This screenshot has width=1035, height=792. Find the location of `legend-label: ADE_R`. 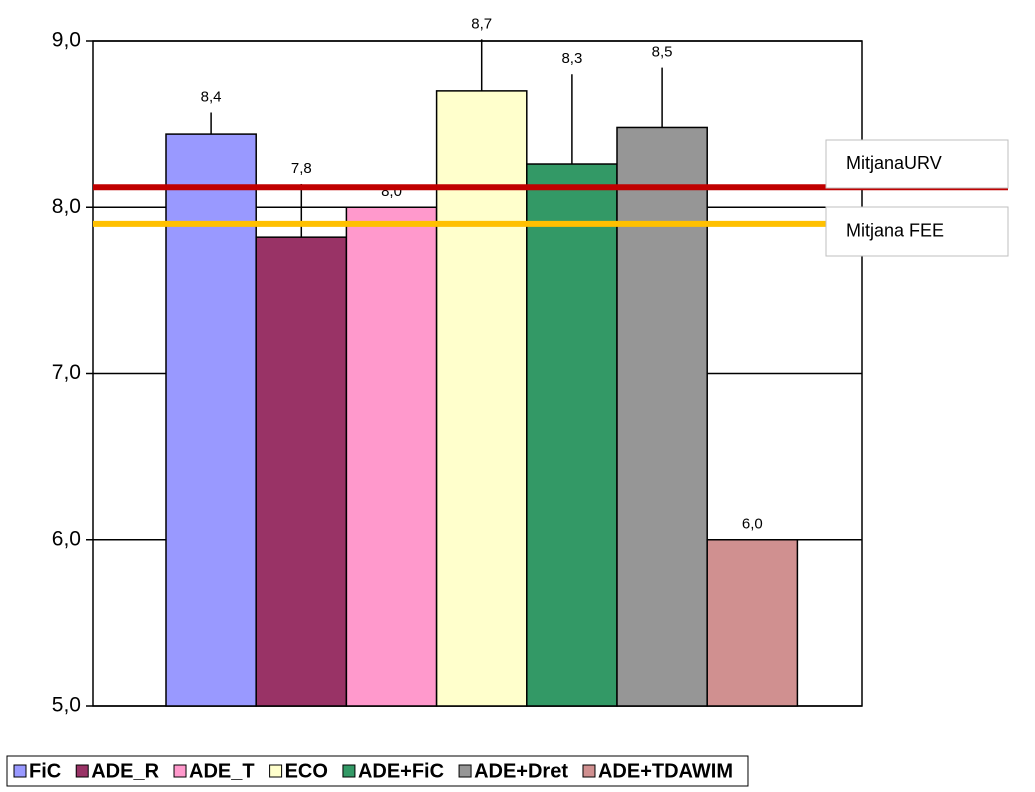

legend-label: ADE_R is located at coordinates (125, 771).